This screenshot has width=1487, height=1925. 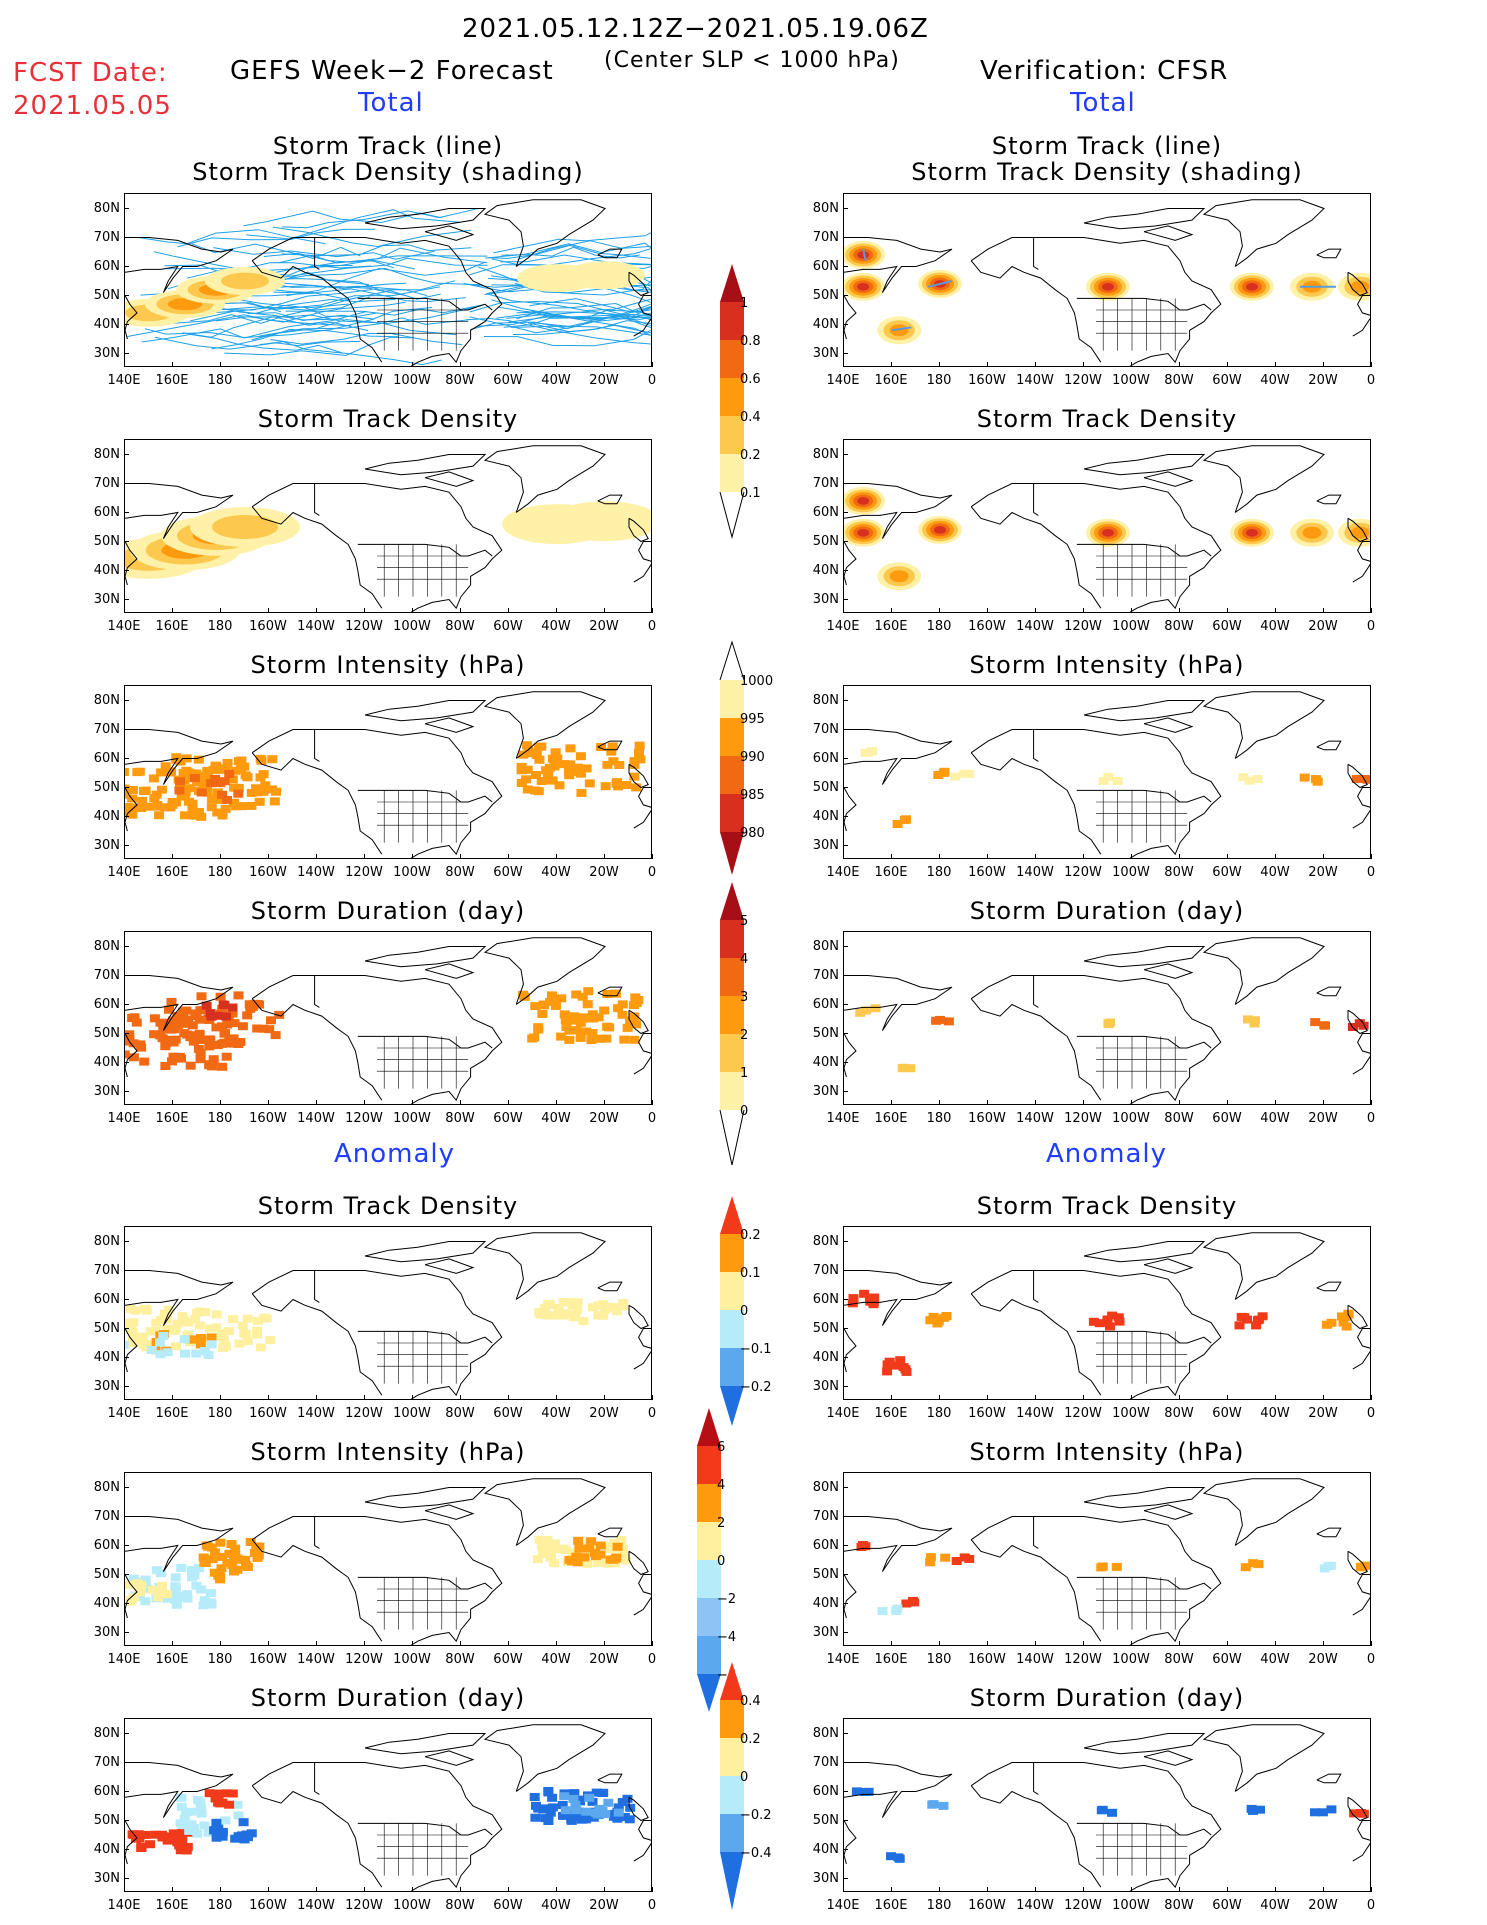 I want to click on lon-tick-label: 0, so click(x=652, y=380).